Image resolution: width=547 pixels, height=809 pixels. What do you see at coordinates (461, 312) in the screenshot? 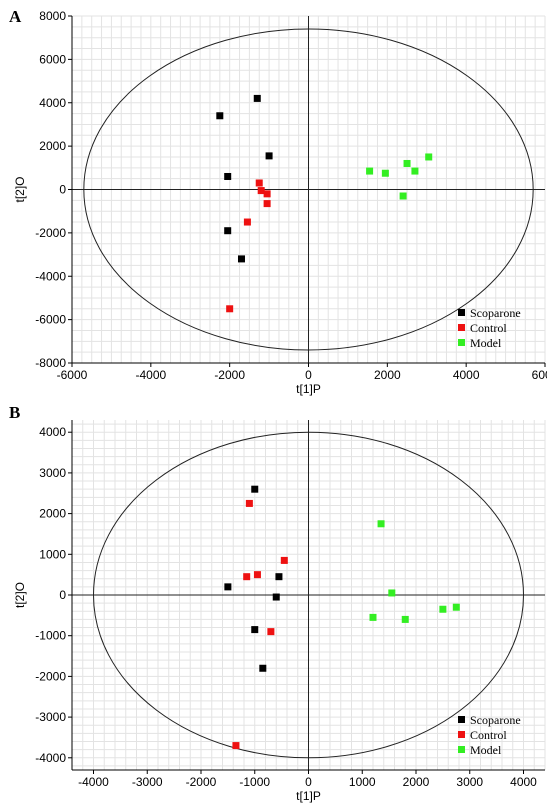
I see `panel-a-legend-swatch-scoparone` at bounding box center [461, 312].